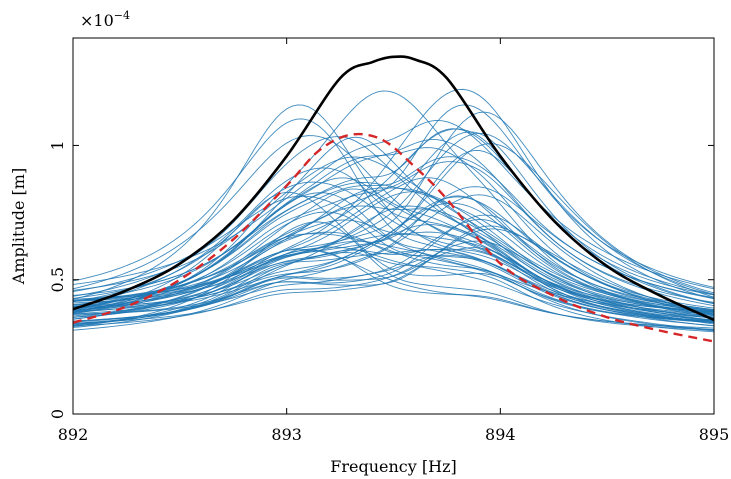 The image size is (731, 479). Describe the element at coordinates (393, 288) in the screenshot. I see `sample-curve` at that location.